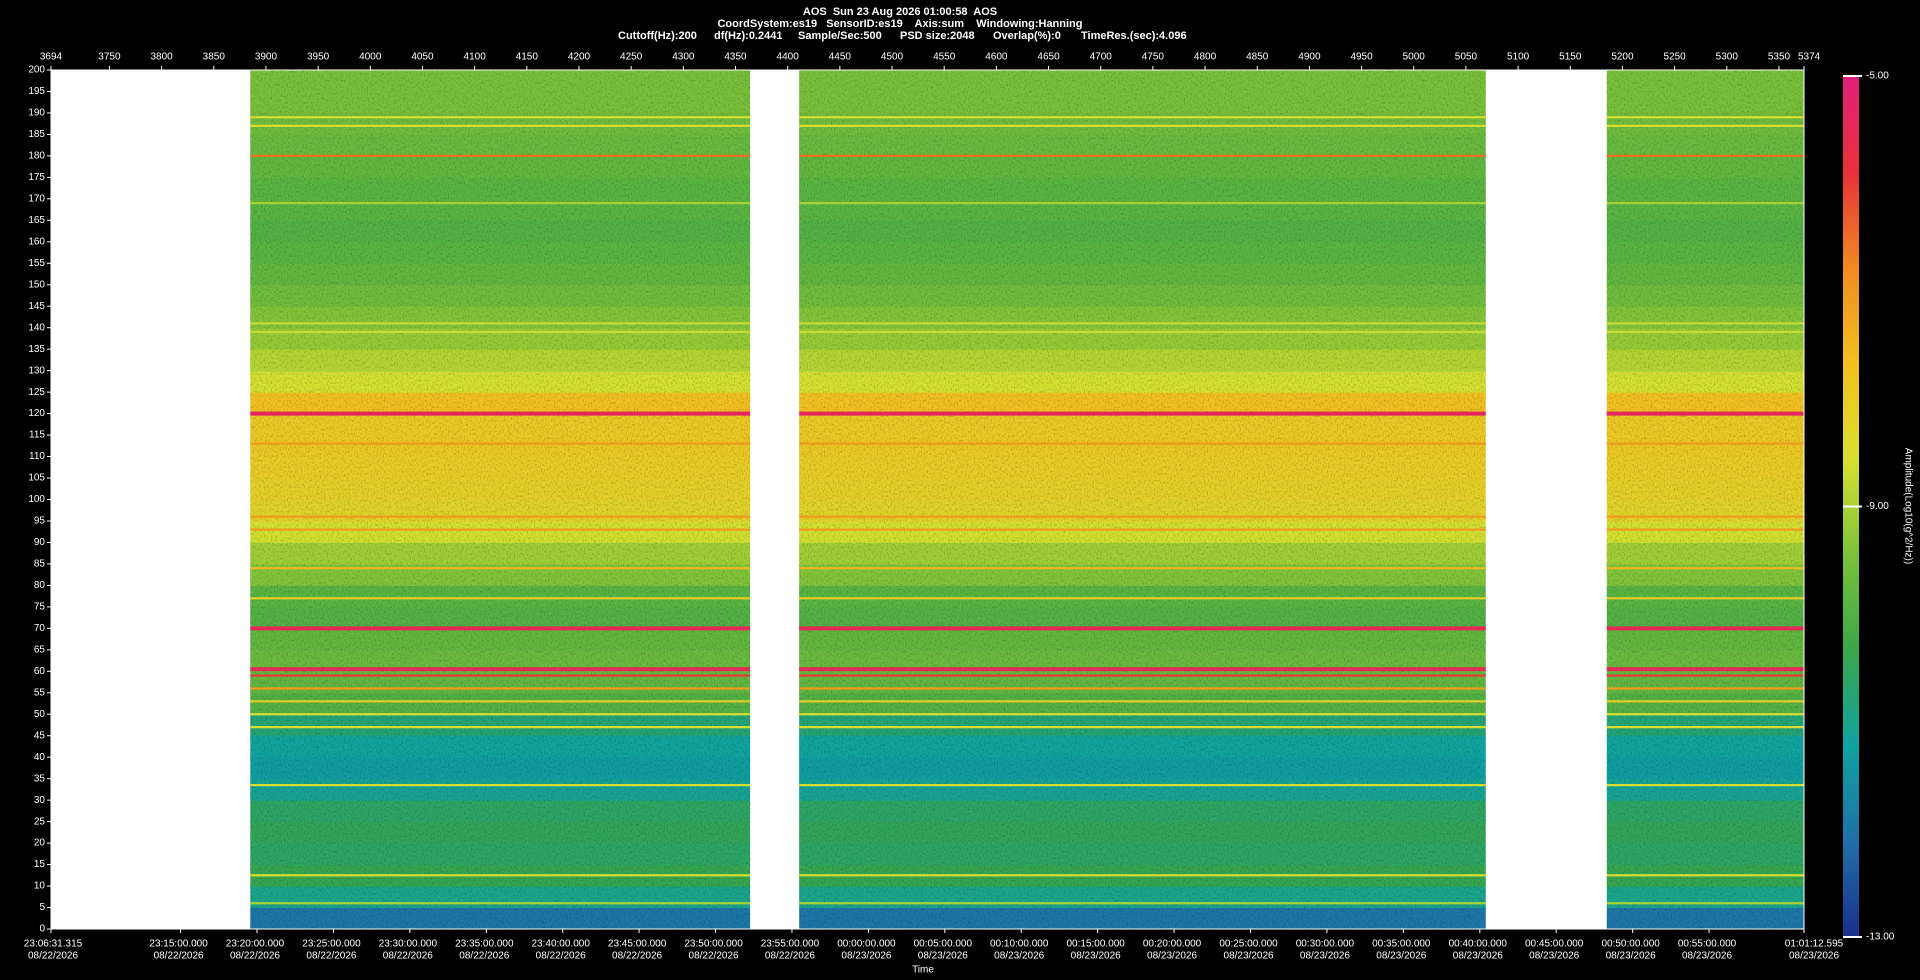  I want to click on y-tick-label: 180, so click(36, 156).